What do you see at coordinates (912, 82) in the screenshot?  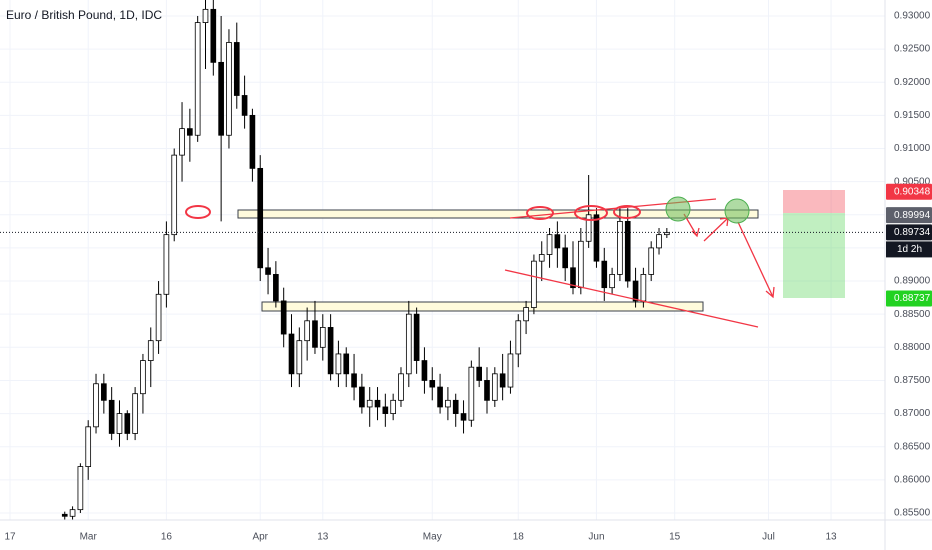 I see `y-tick-label: 0.92000` at bounding box center [912, 82].